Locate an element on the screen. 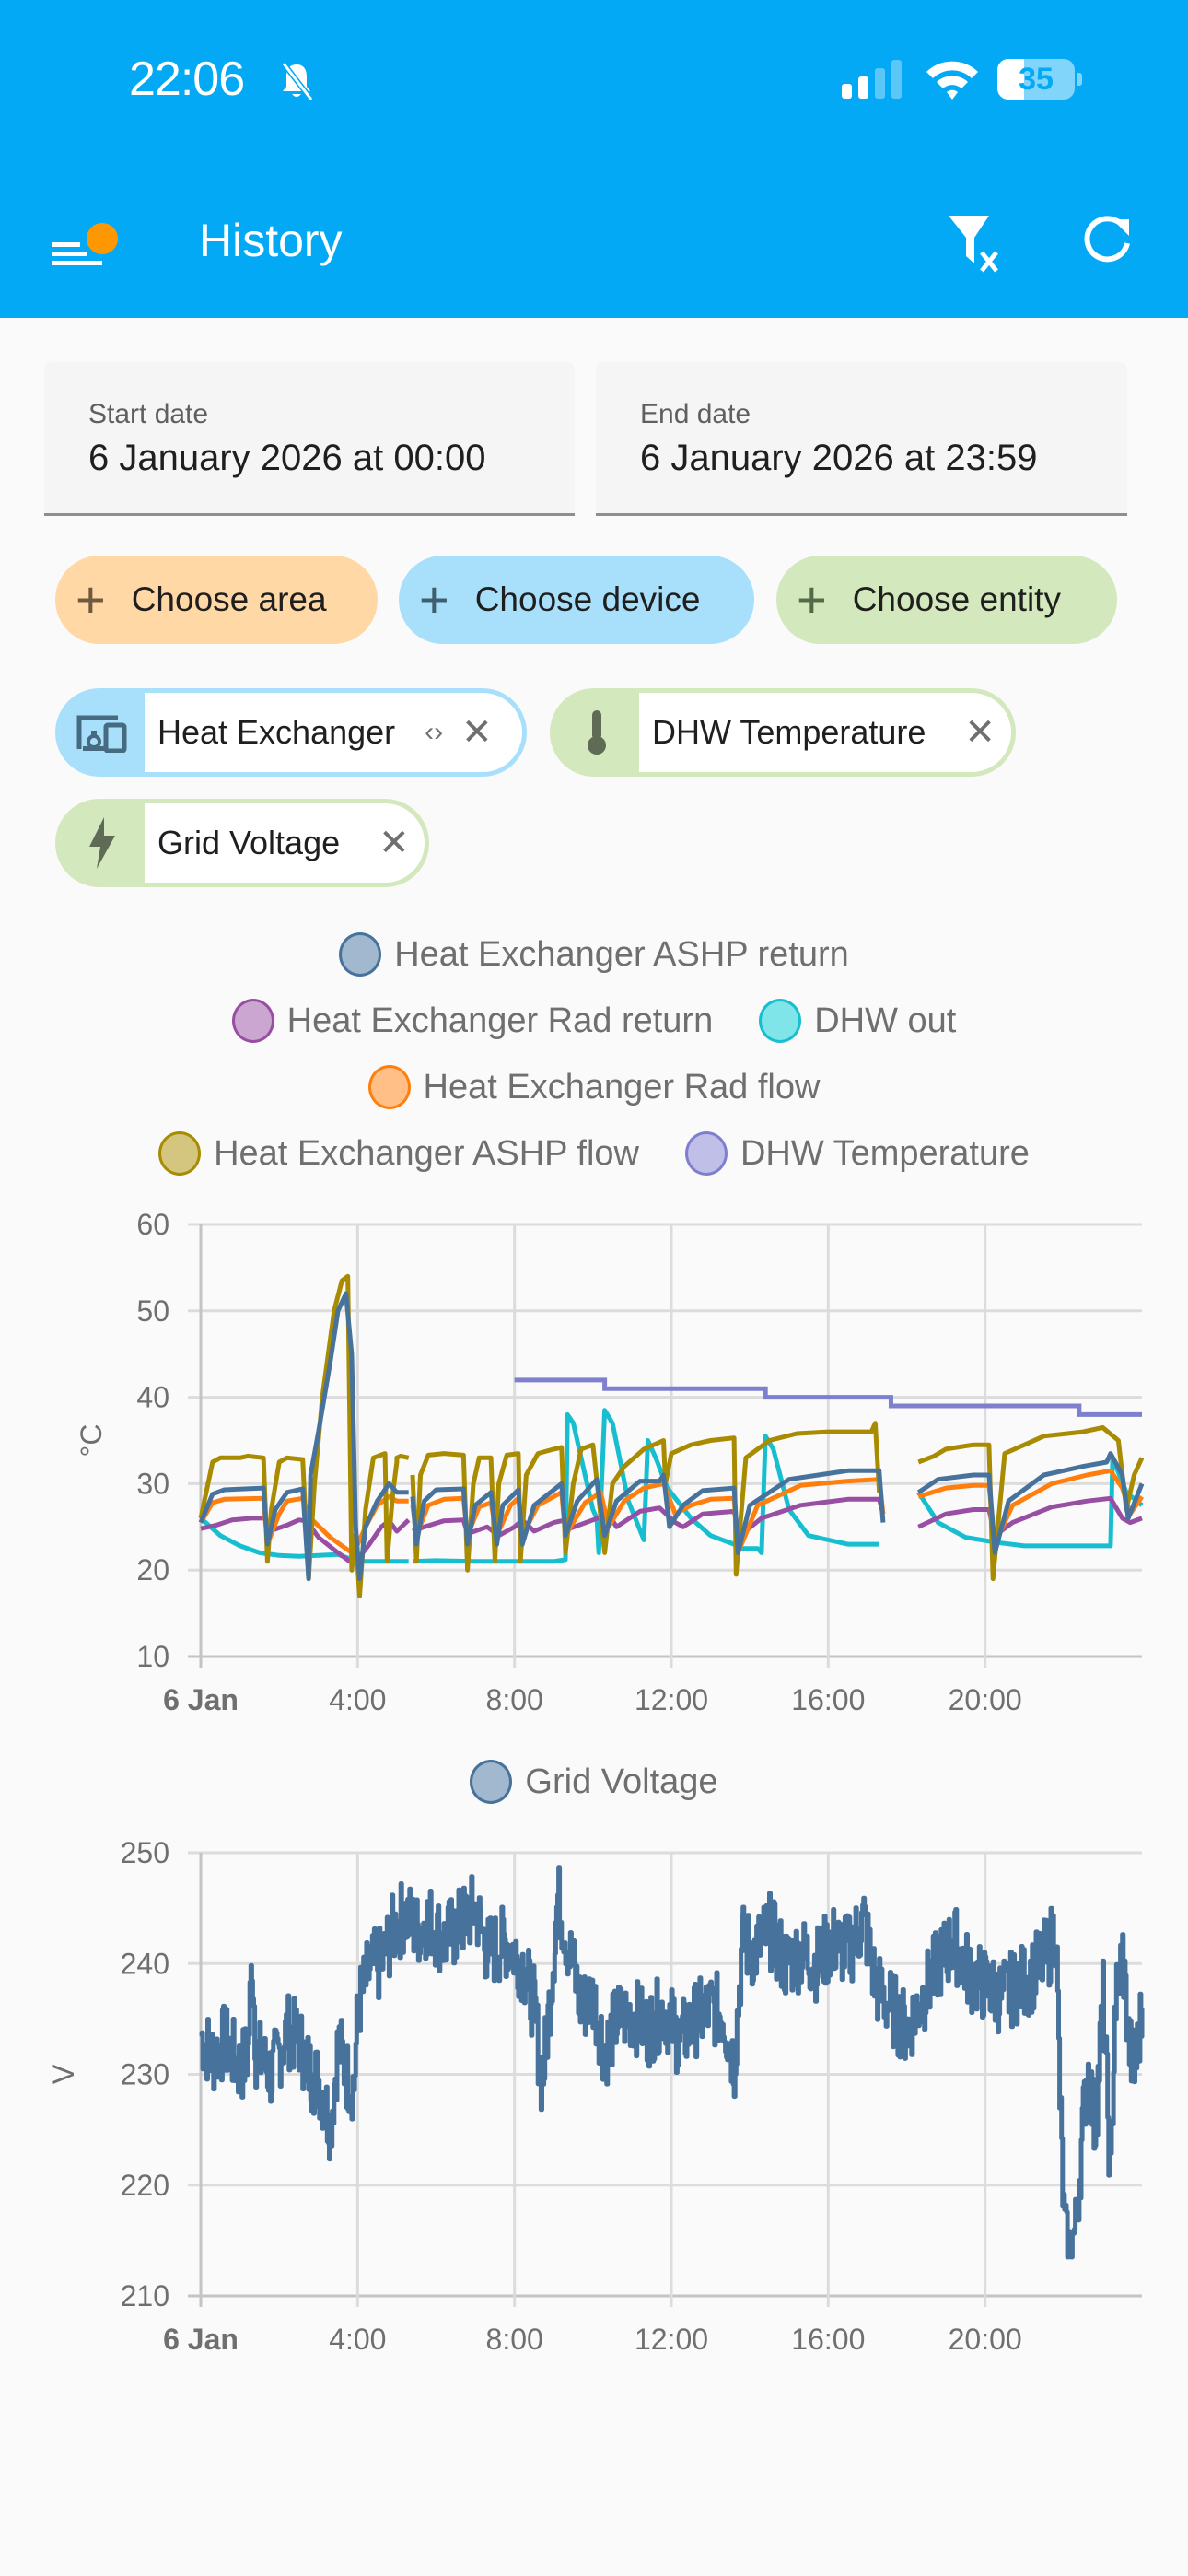 The width and height of the screenshot is (1188, 2576). filter-remove-icon is located at coordinates (976, 243).